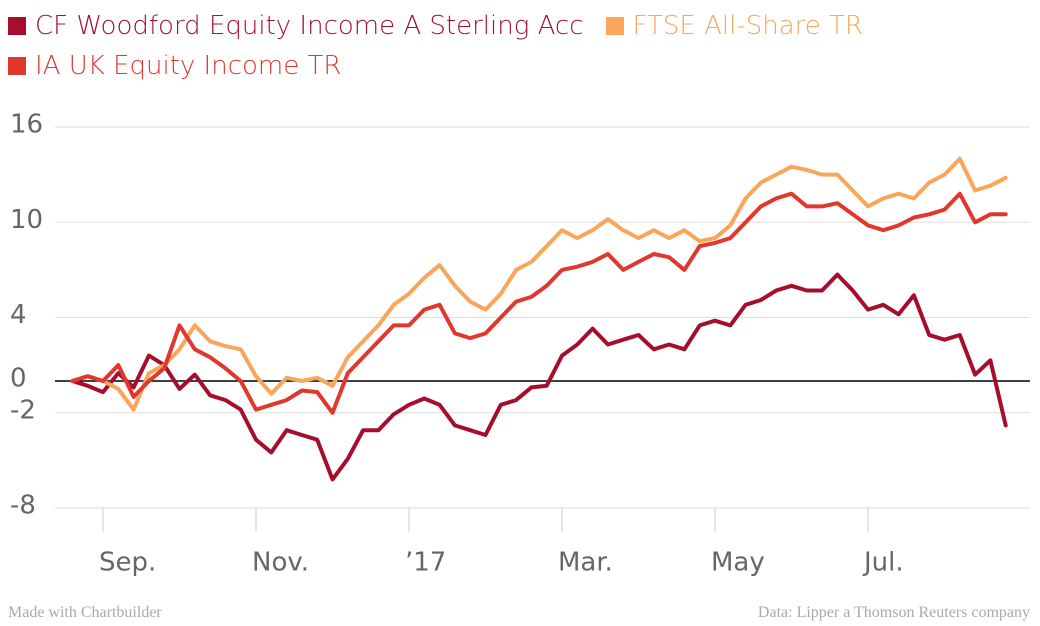 Image resolution: width=1040 pixels, height=626 pixels. What do you see at coordinates (893, 612) in the screenshot?
I see `source: Data: Lipper a Thomson Reuters company` at bounding box center [893, 612].